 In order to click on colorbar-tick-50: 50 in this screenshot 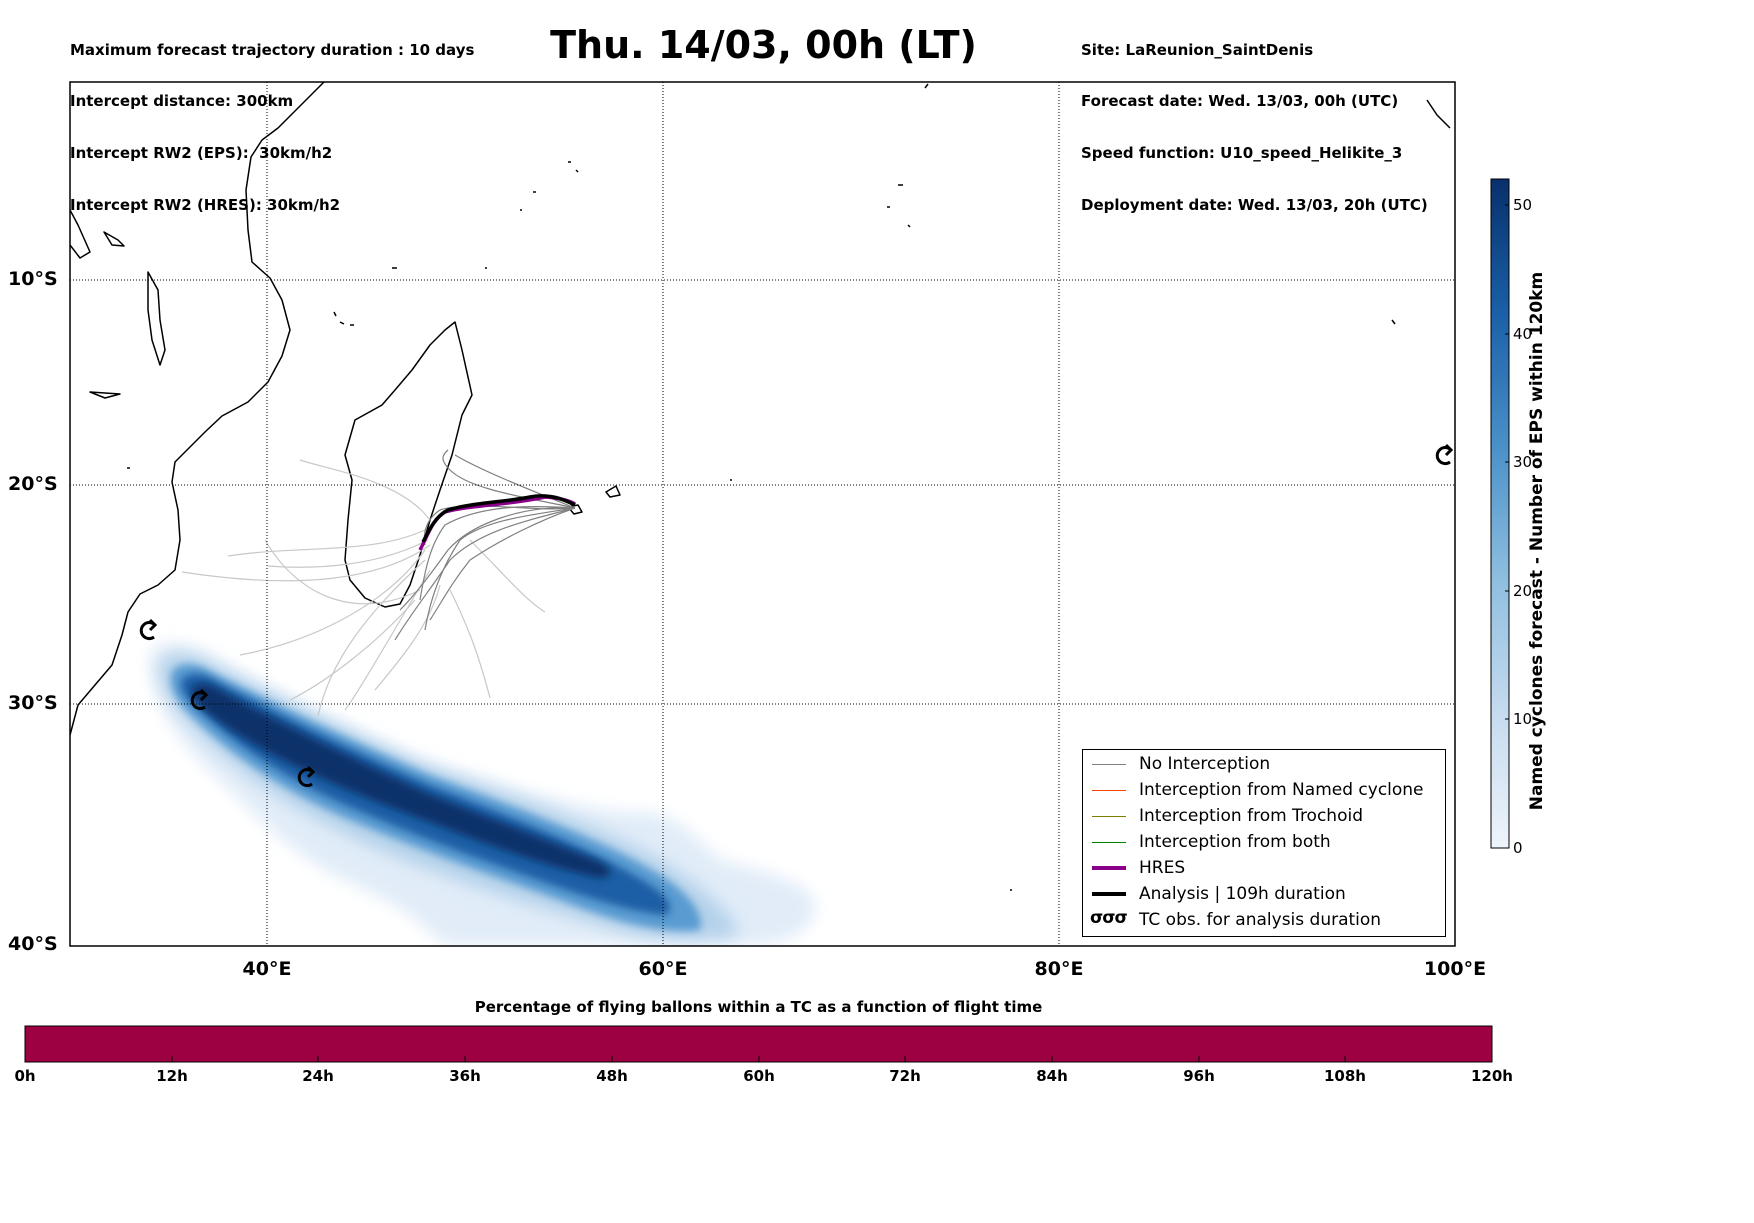, I will do `click(1523, 205)`.